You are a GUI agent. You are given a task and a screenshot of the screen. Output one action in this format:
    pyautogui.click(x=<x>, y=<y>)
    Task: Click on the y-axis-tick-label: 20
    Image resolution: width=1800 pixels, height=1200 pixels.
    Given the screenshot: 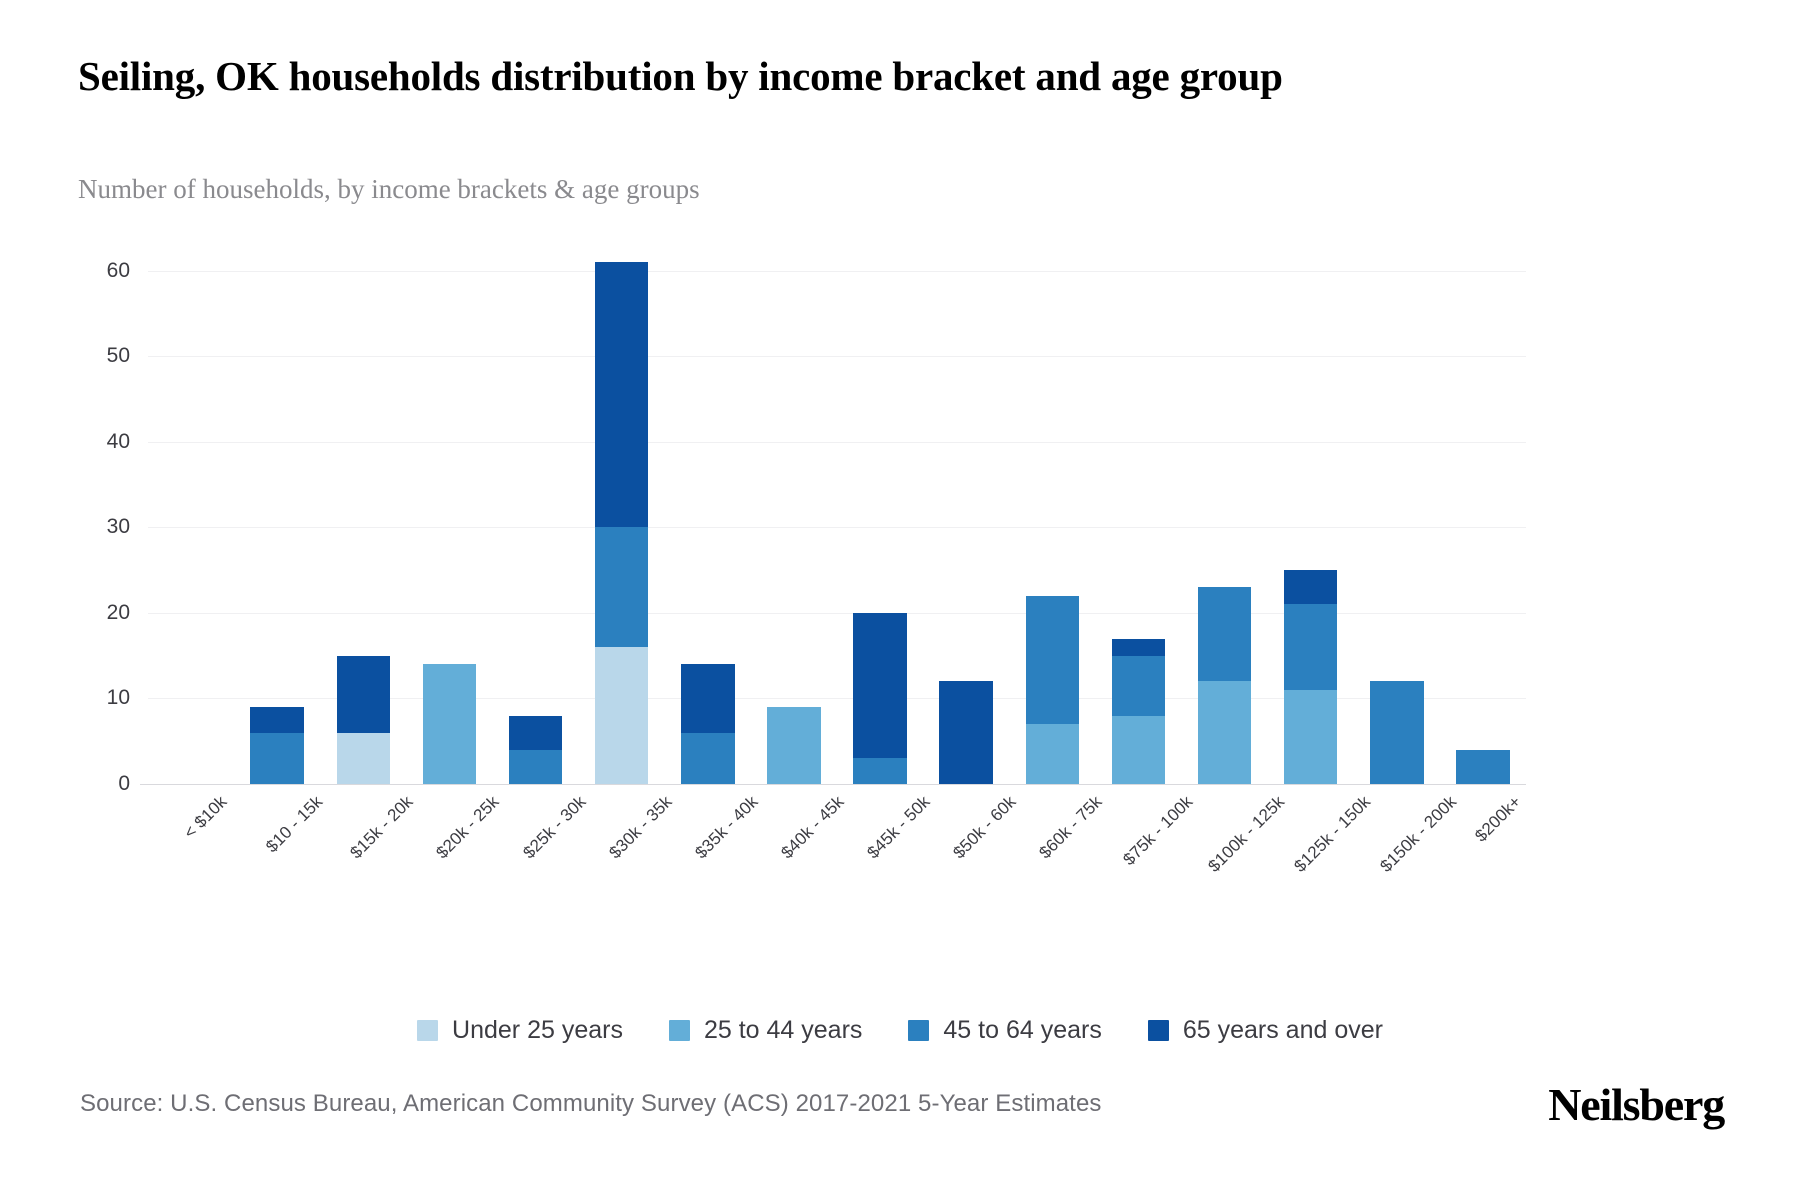 What is the action you would take?
    pyautogui.click(x=118, y=612)
    